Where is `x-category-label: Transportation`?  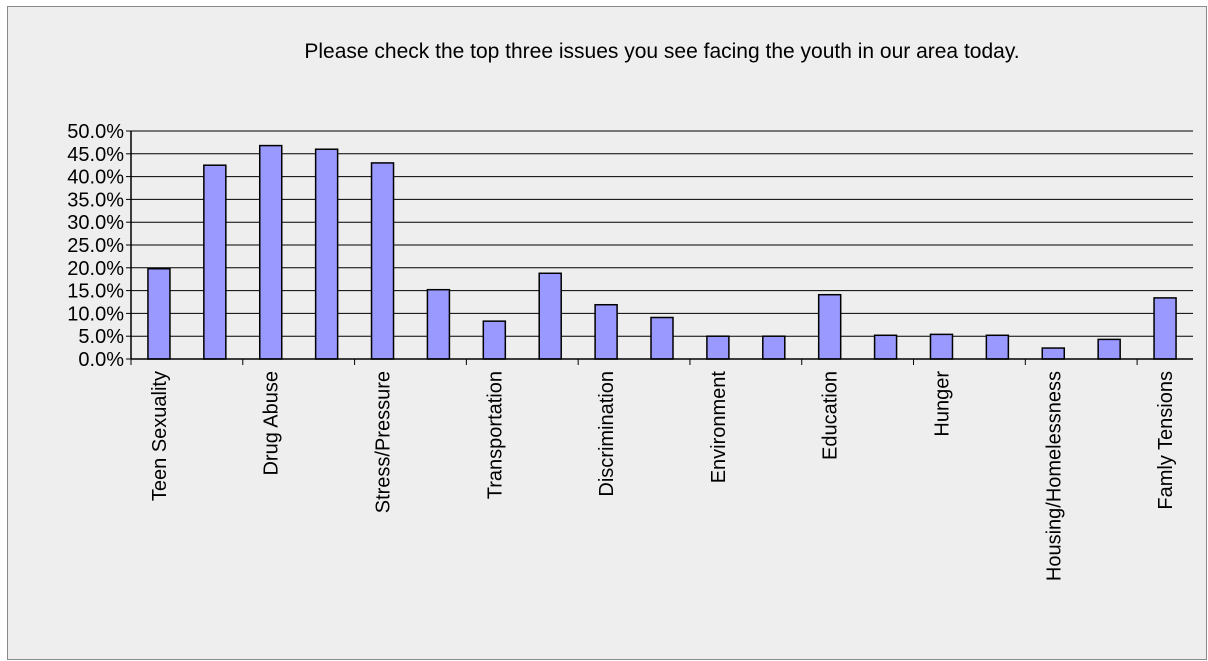
x-category-label: Transportation is located at coordinates (495, 435).